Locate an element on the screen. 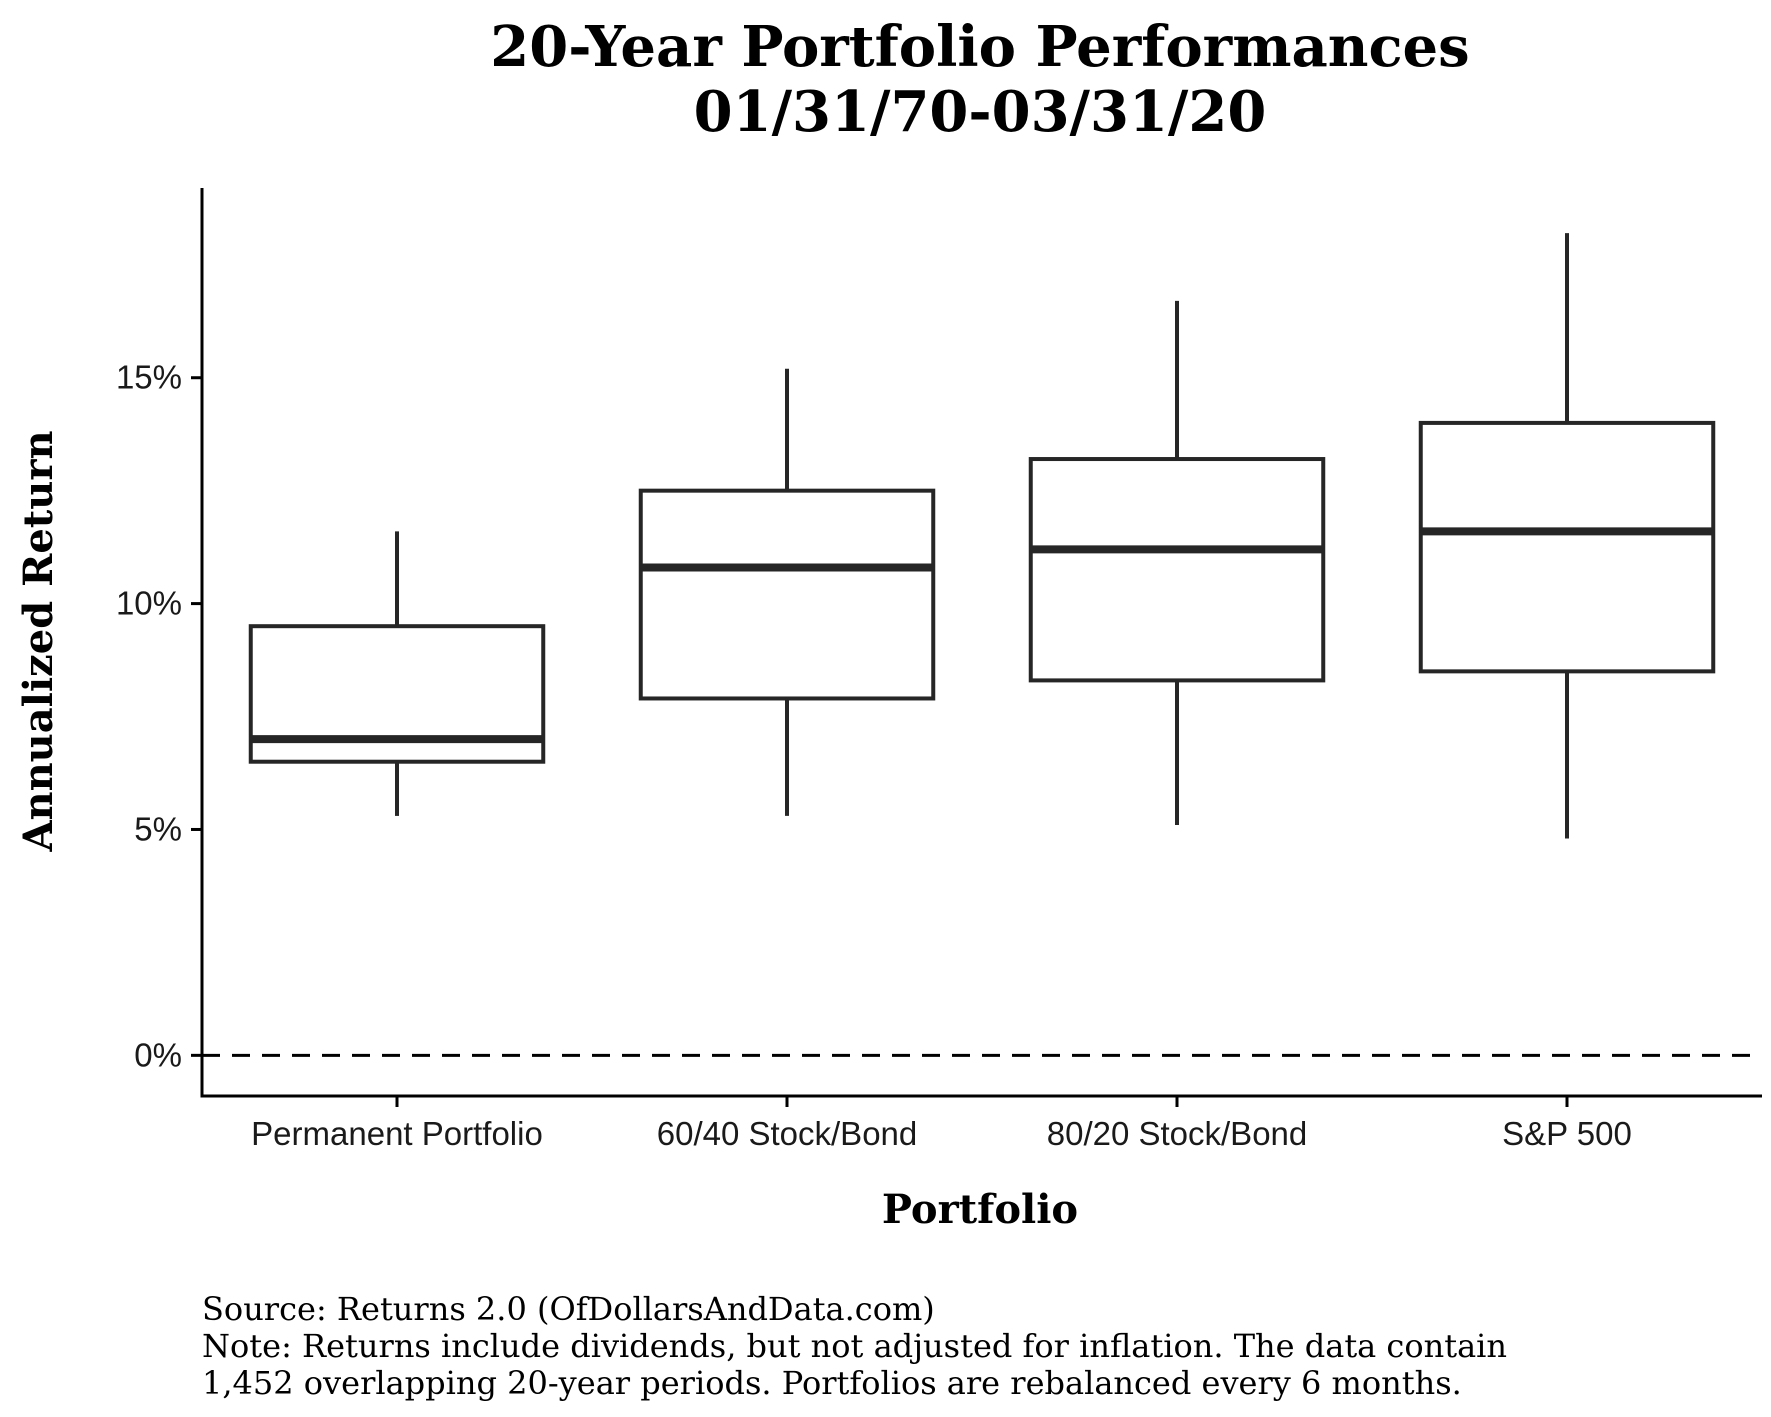  x-tick-label: Permanent Portfolio is located at coordinates (397, 1133).